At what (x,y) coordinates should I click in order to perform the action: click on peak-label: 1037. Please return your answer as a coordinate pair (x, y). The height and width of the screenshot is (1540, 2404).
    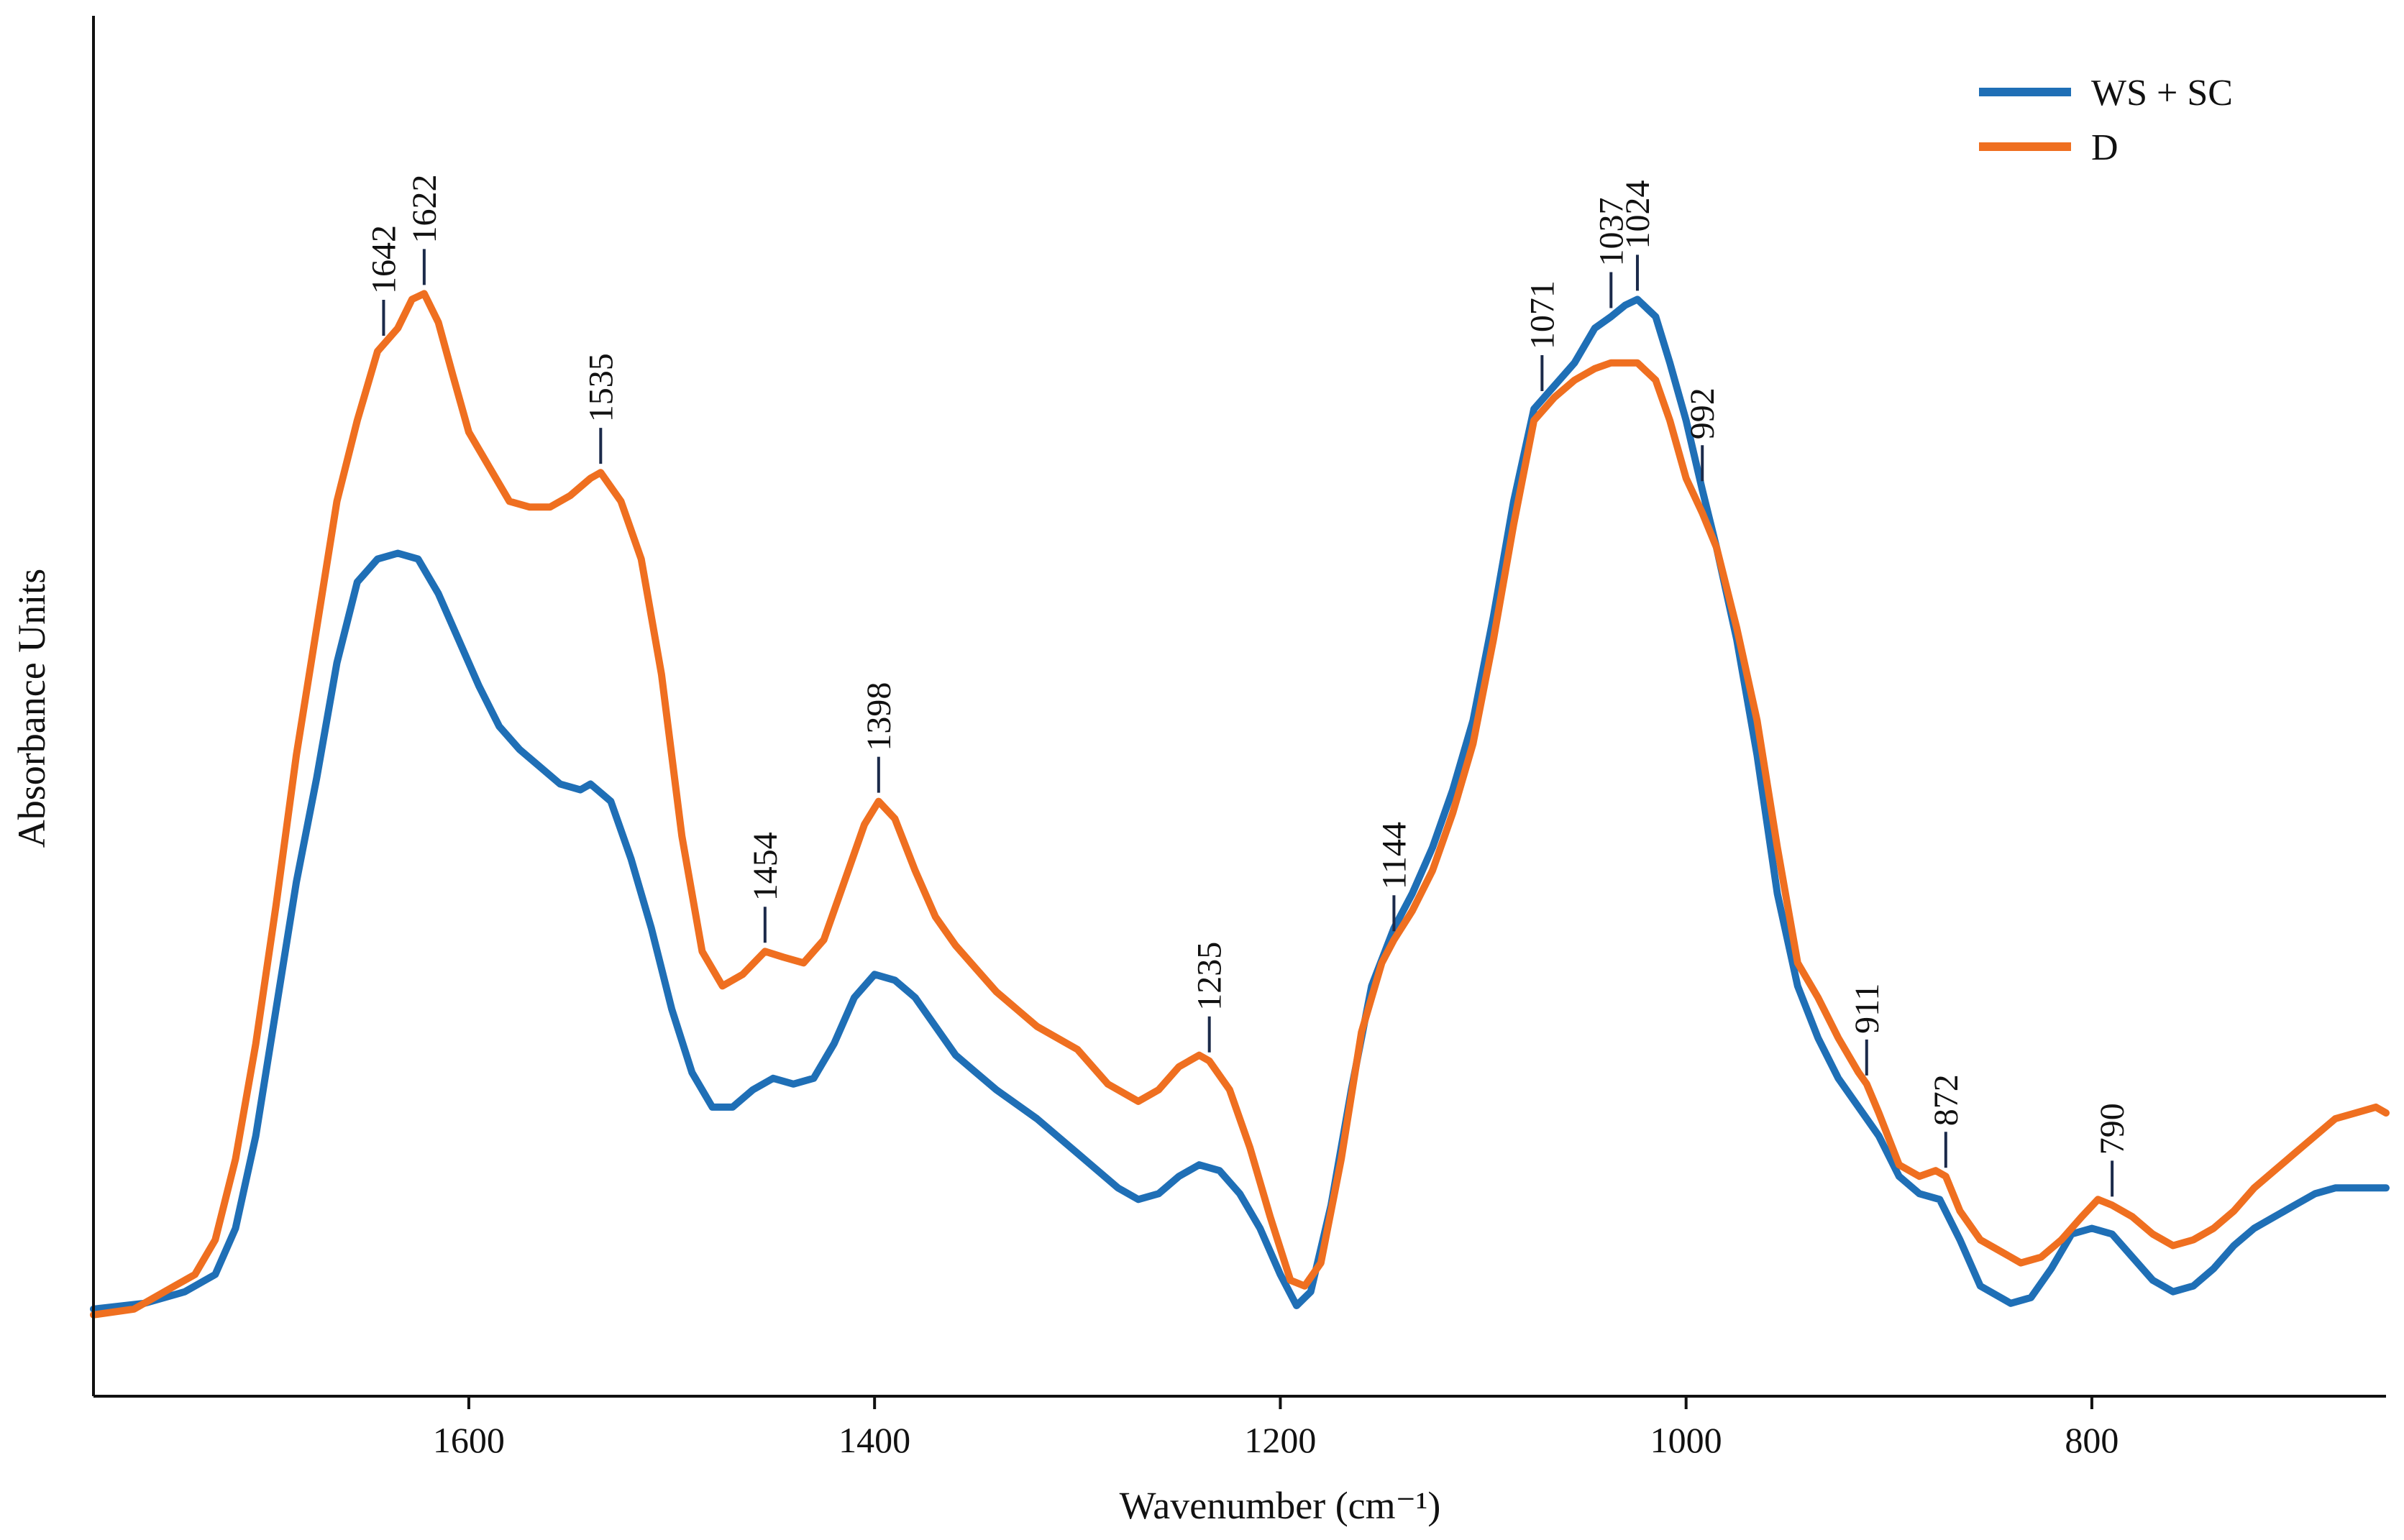
    Looking at the image, I should click on (1611, 232).